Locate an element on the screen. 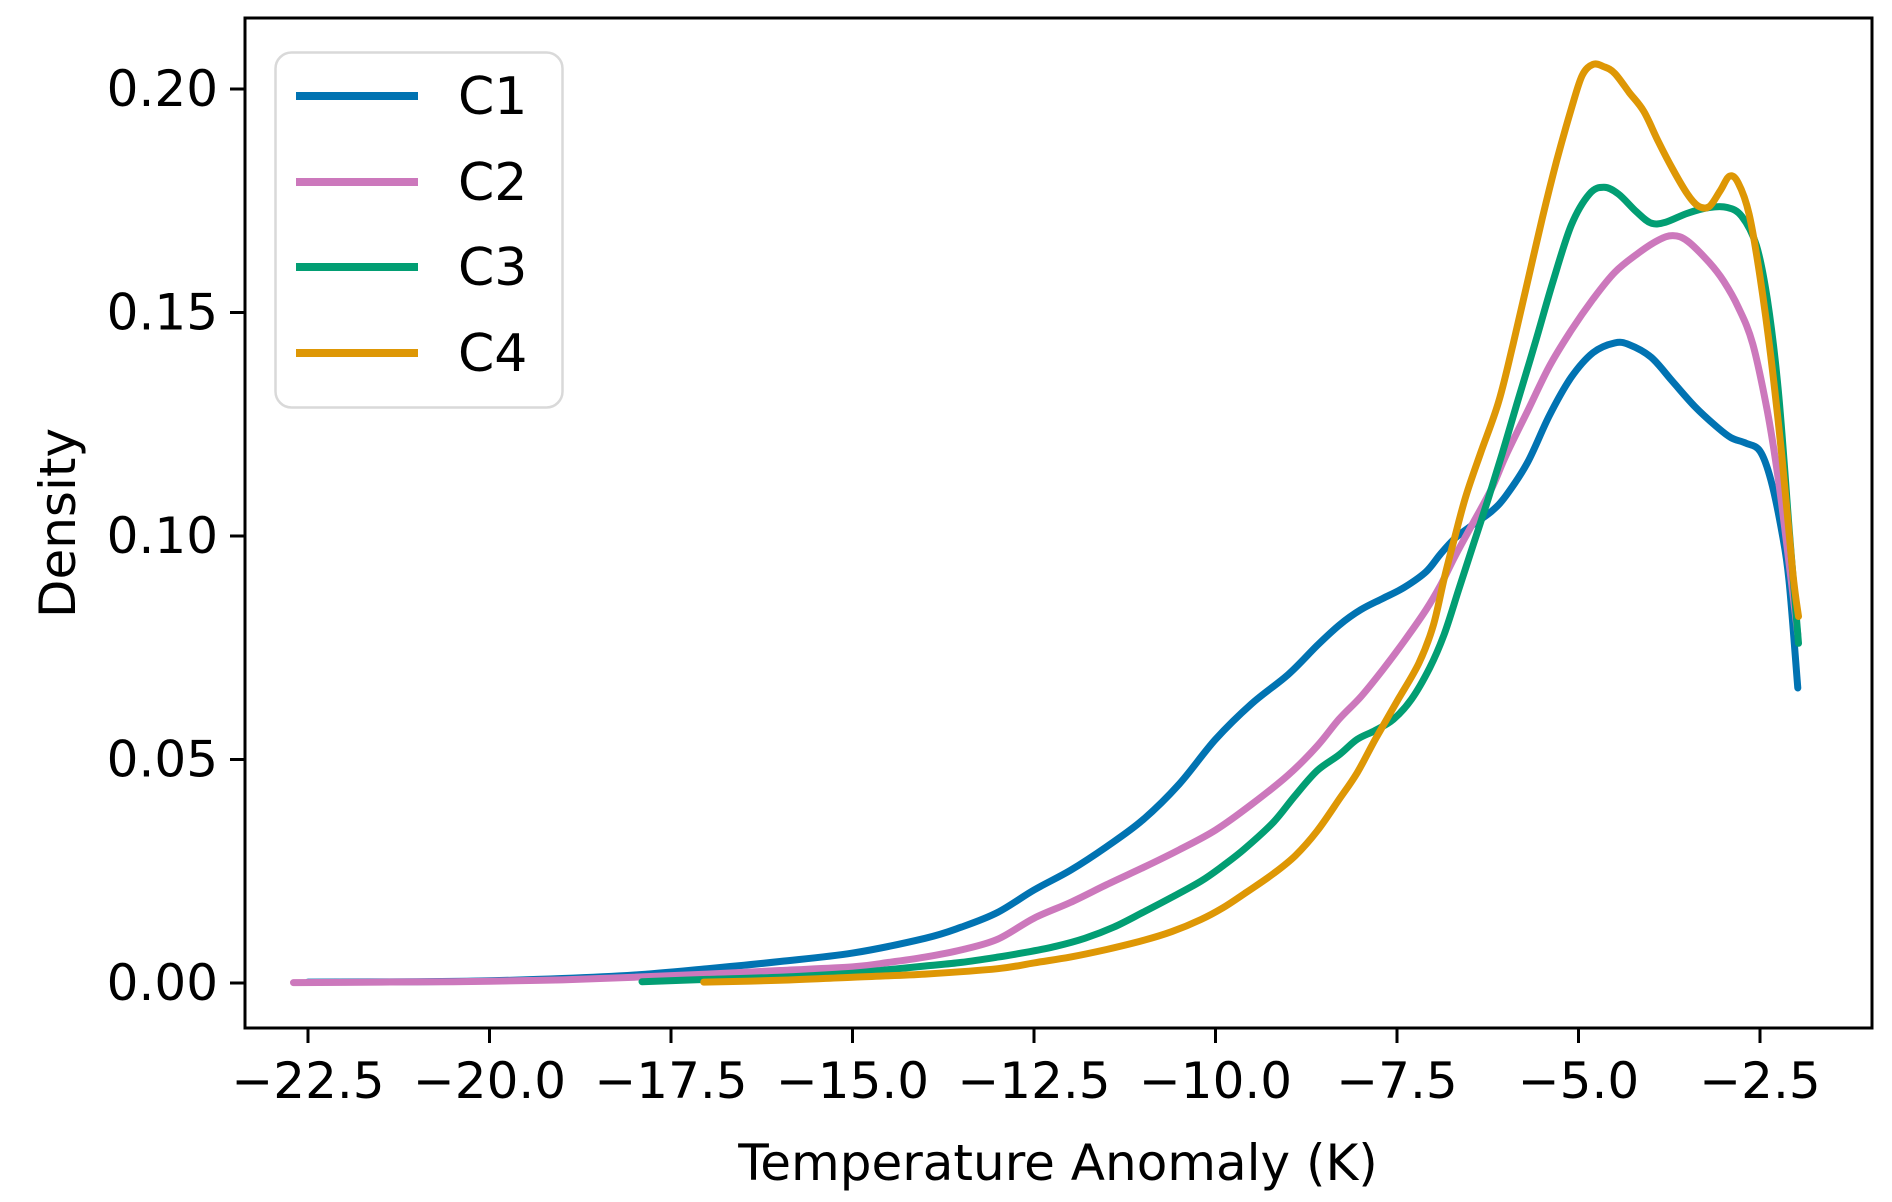 The width and height of the screenshot is (1892, 1202). legend-box is located at coordinates (419, 230).